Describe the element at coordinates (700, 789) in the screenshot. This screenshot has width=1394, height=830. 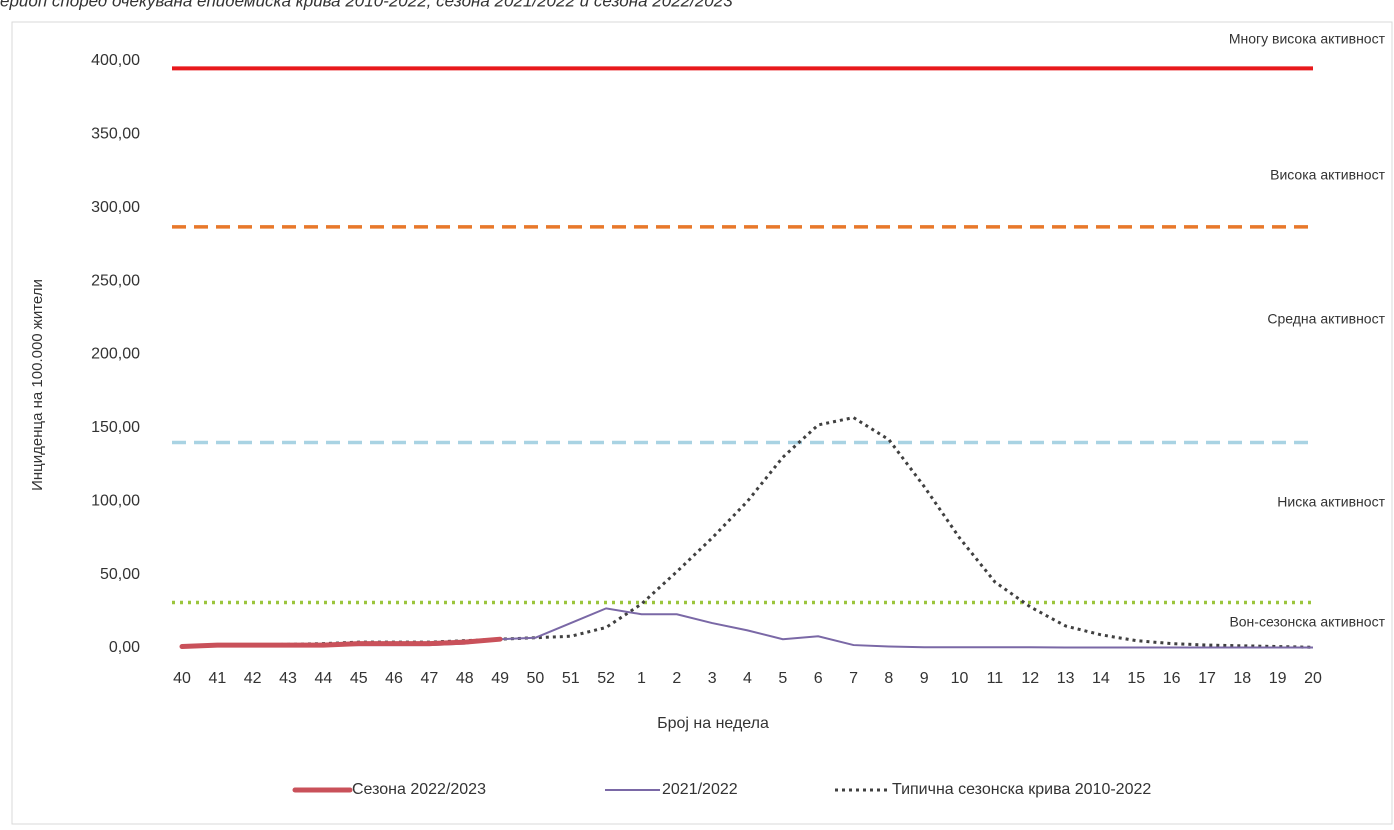
I see `legend-label: 2021/2022` at that location.